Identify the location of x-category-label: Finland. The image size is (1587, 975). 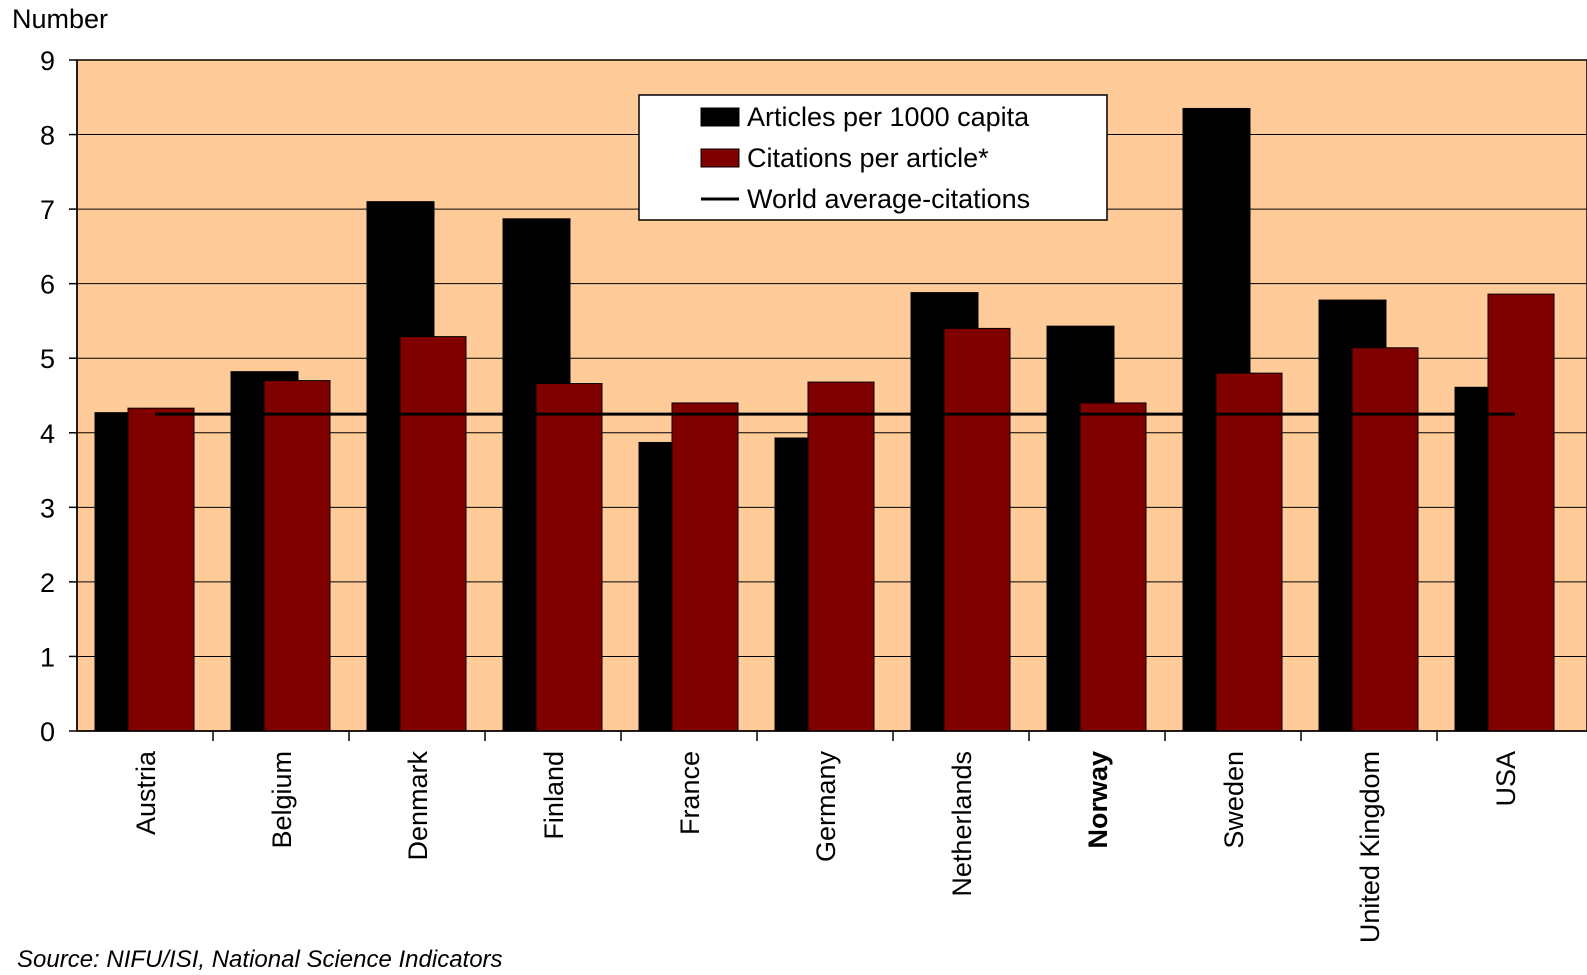
(554, 795).